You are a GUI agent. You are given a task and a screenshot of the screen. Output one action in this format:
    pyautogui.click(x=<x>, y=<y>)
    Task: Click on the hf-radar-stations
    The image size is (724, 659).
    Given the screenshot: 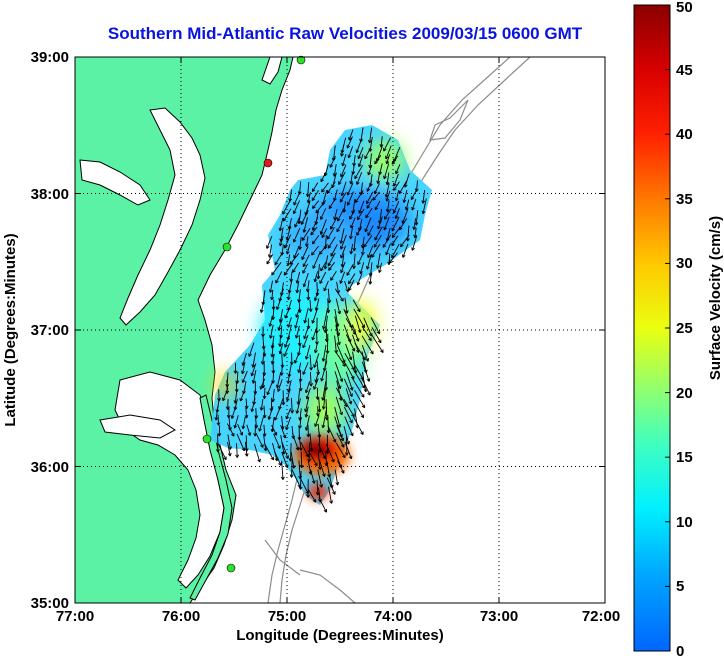 What is the action you would take?
    pyautogui.click(x=254, y=314)
    